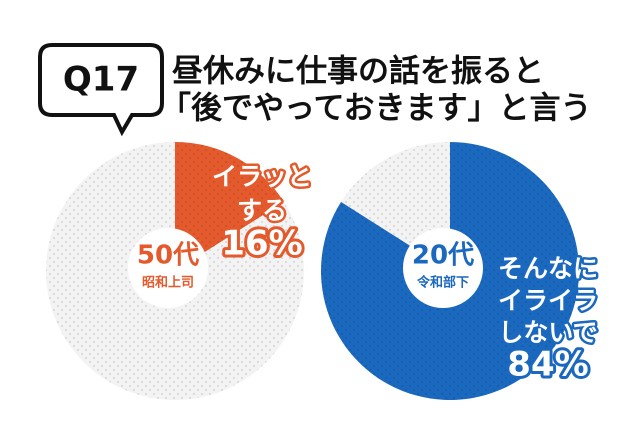  Describe the element at coordinates (261, 244) in the screenshot. I see `value-label: 16%` at that location.